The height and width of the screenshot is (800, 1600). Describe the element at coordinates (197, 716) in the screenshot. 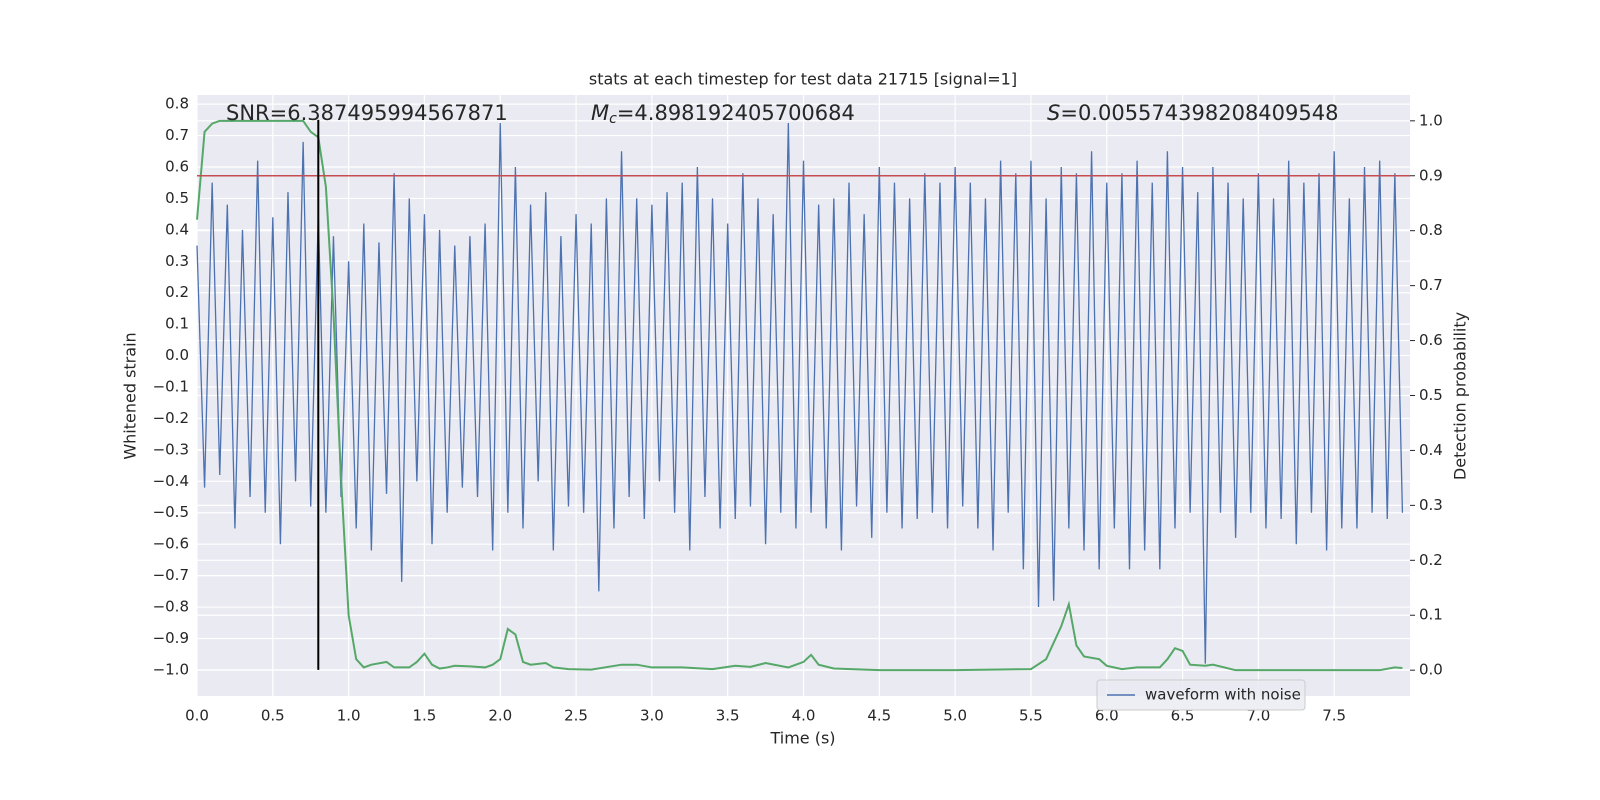

I see `x-tick-label: 0.0` at that location.